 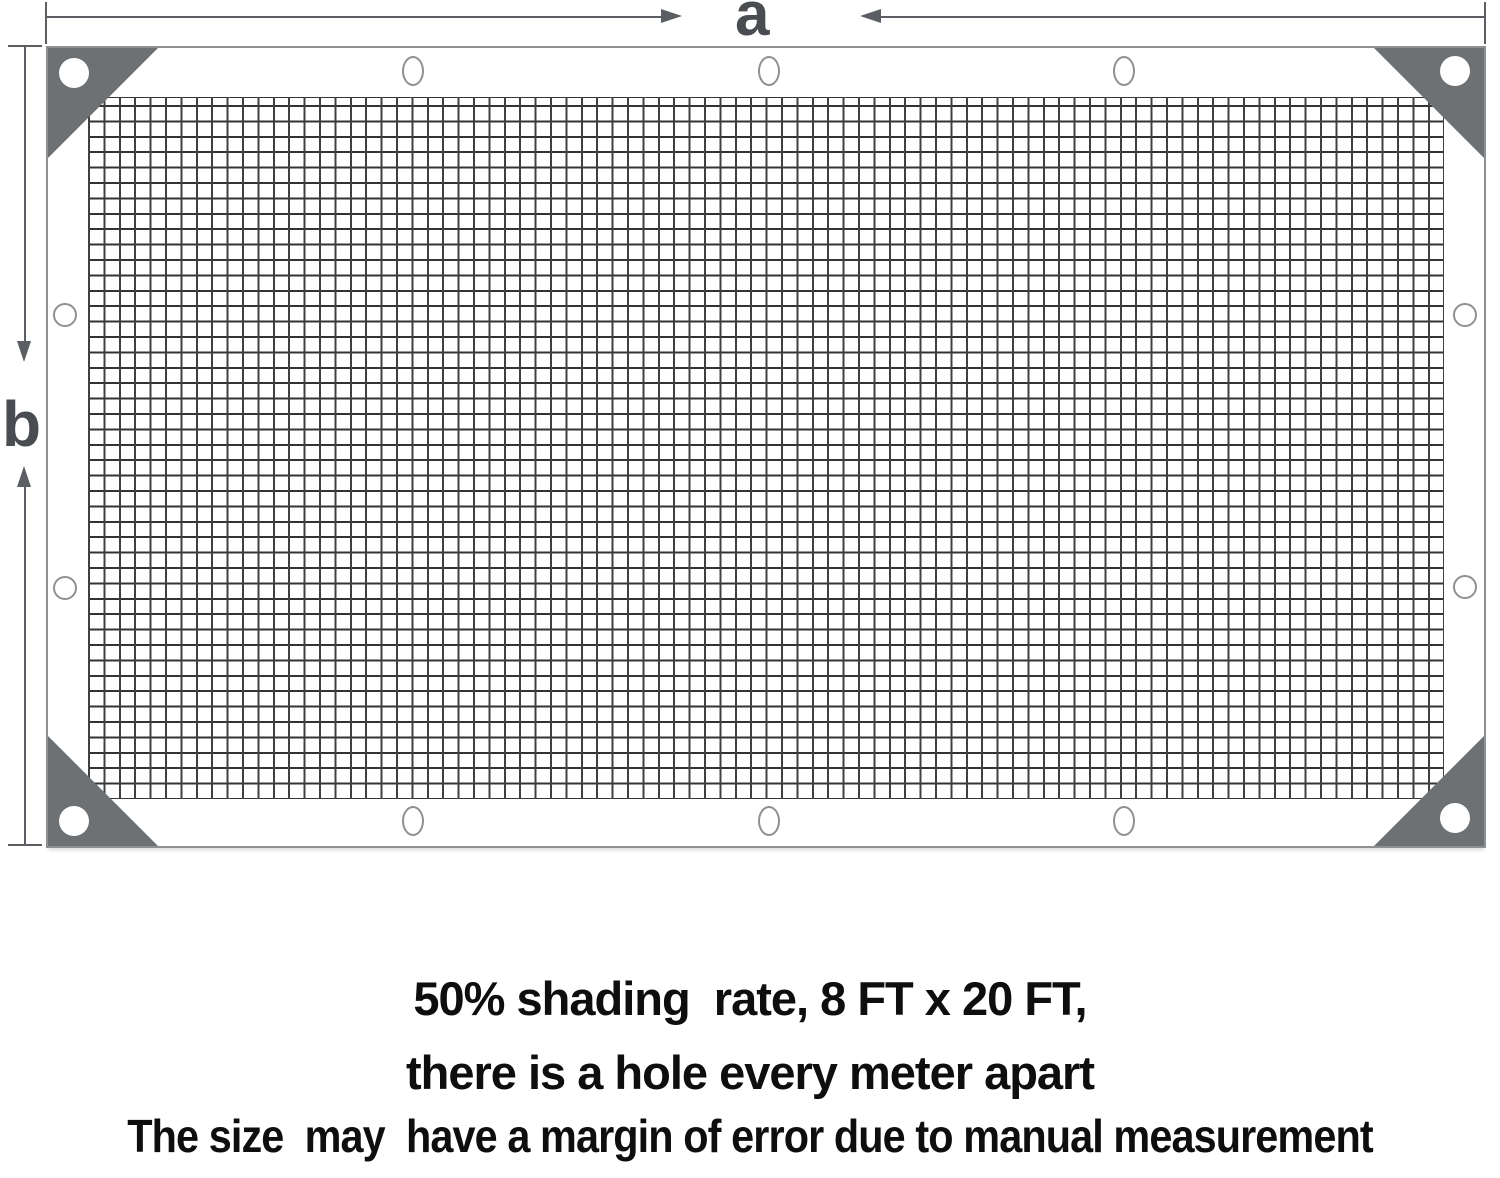 What do you see at coordinates (25, 194) in the screenshot?
I see `dim-b-line-top` at bounding box center [25, 194].